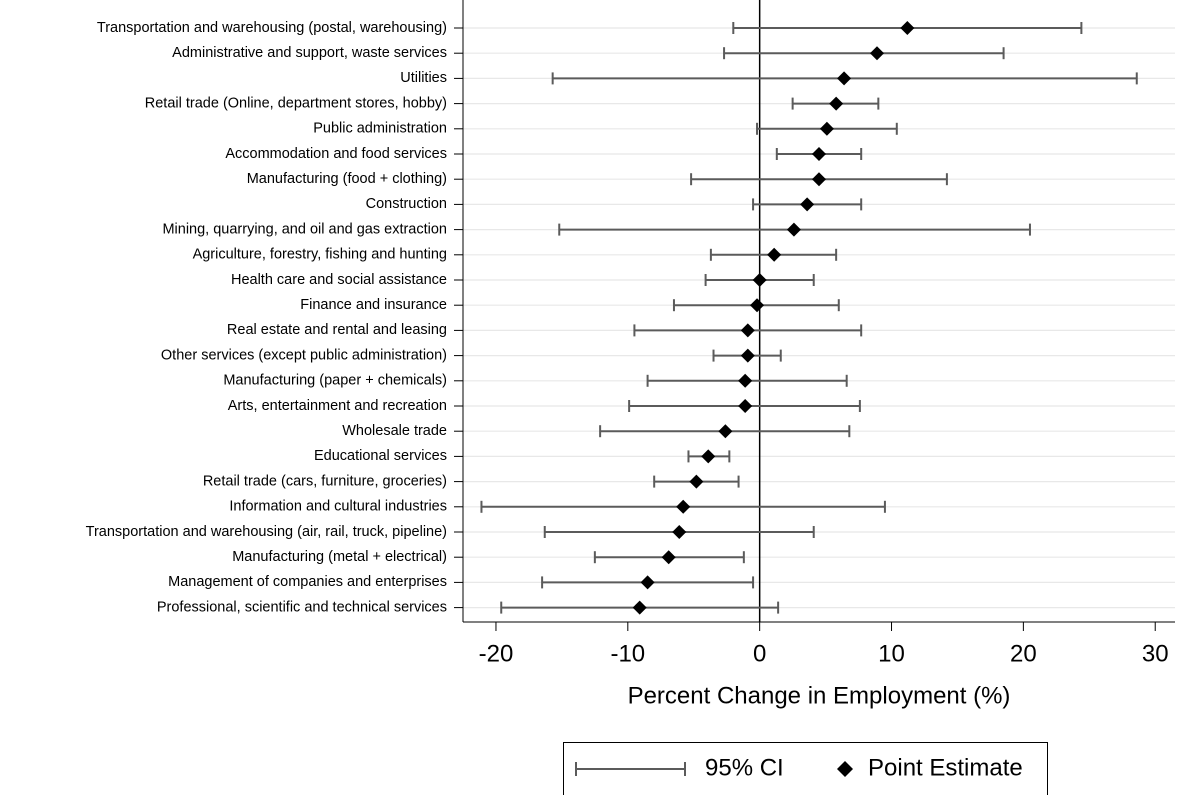 The width and height of the screenshot is (1179, 795). I want to click on y-tick-label: Educational services, so click(380, 456).